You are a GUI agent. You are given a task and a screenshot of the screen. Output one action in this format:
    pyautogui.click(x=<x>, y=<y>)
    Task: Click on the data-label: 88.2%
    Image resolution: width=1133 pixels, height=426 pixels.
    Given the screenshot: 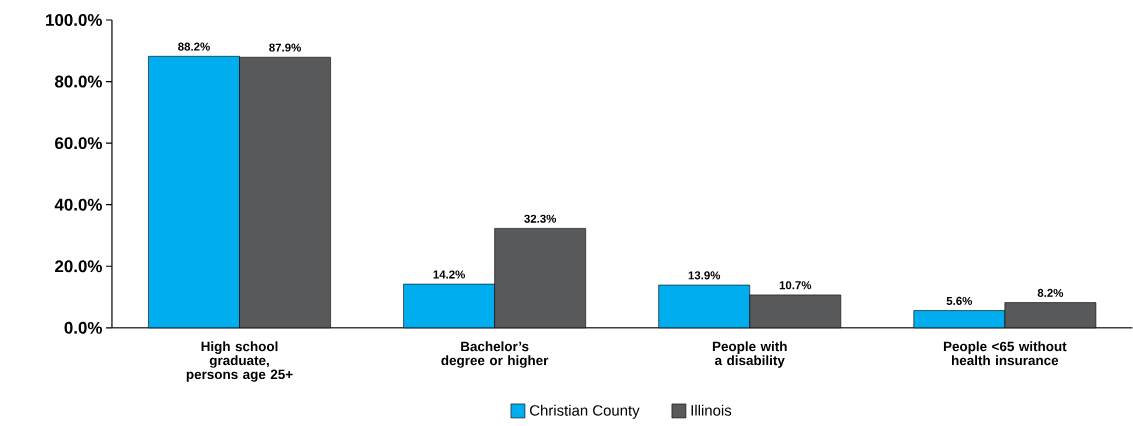 What is the action you would take?
    pyautogui.click(x=194, y=46)
    